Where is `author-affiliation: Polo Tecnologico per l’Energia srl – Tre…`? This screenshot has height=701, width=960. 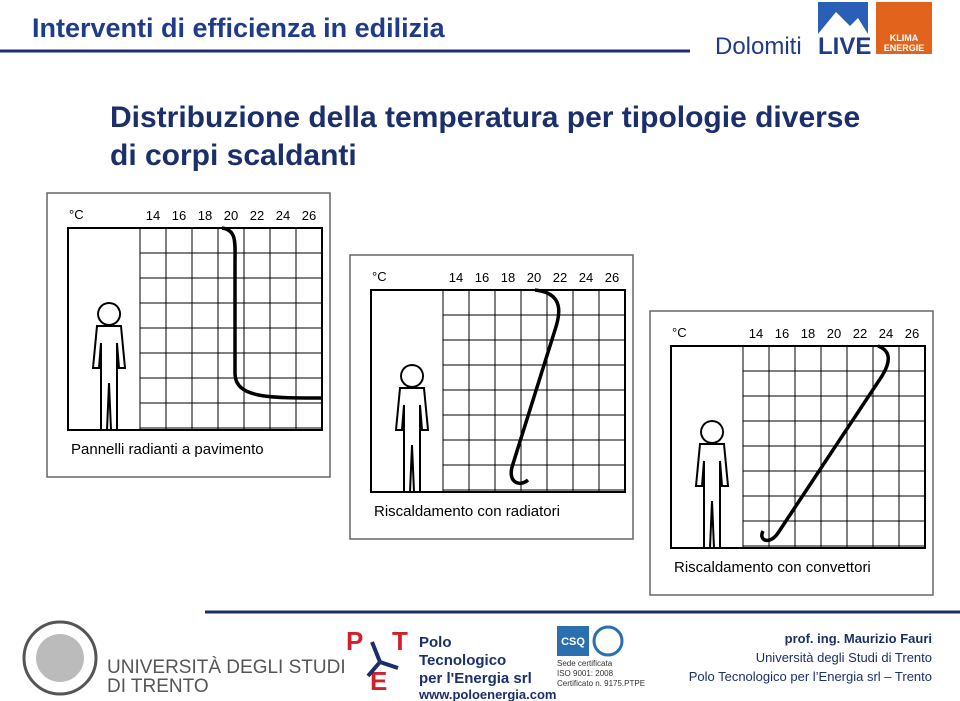 author-affiliation: Polo Tecnologico per l’Energia srl – Tre… is located at coordinates (810, 676).